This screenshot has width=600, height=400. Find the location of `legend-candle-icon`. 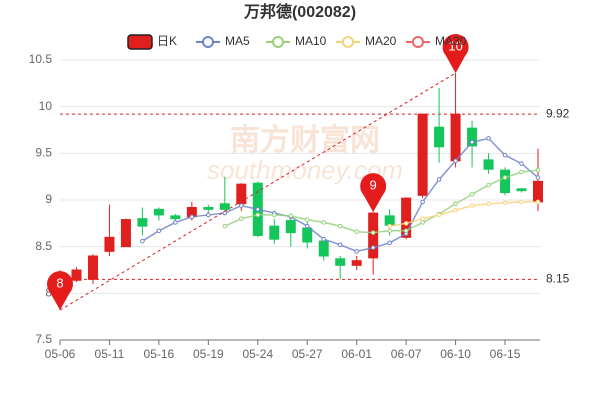

legend-candle-icon is located at coordinates (140, 42).